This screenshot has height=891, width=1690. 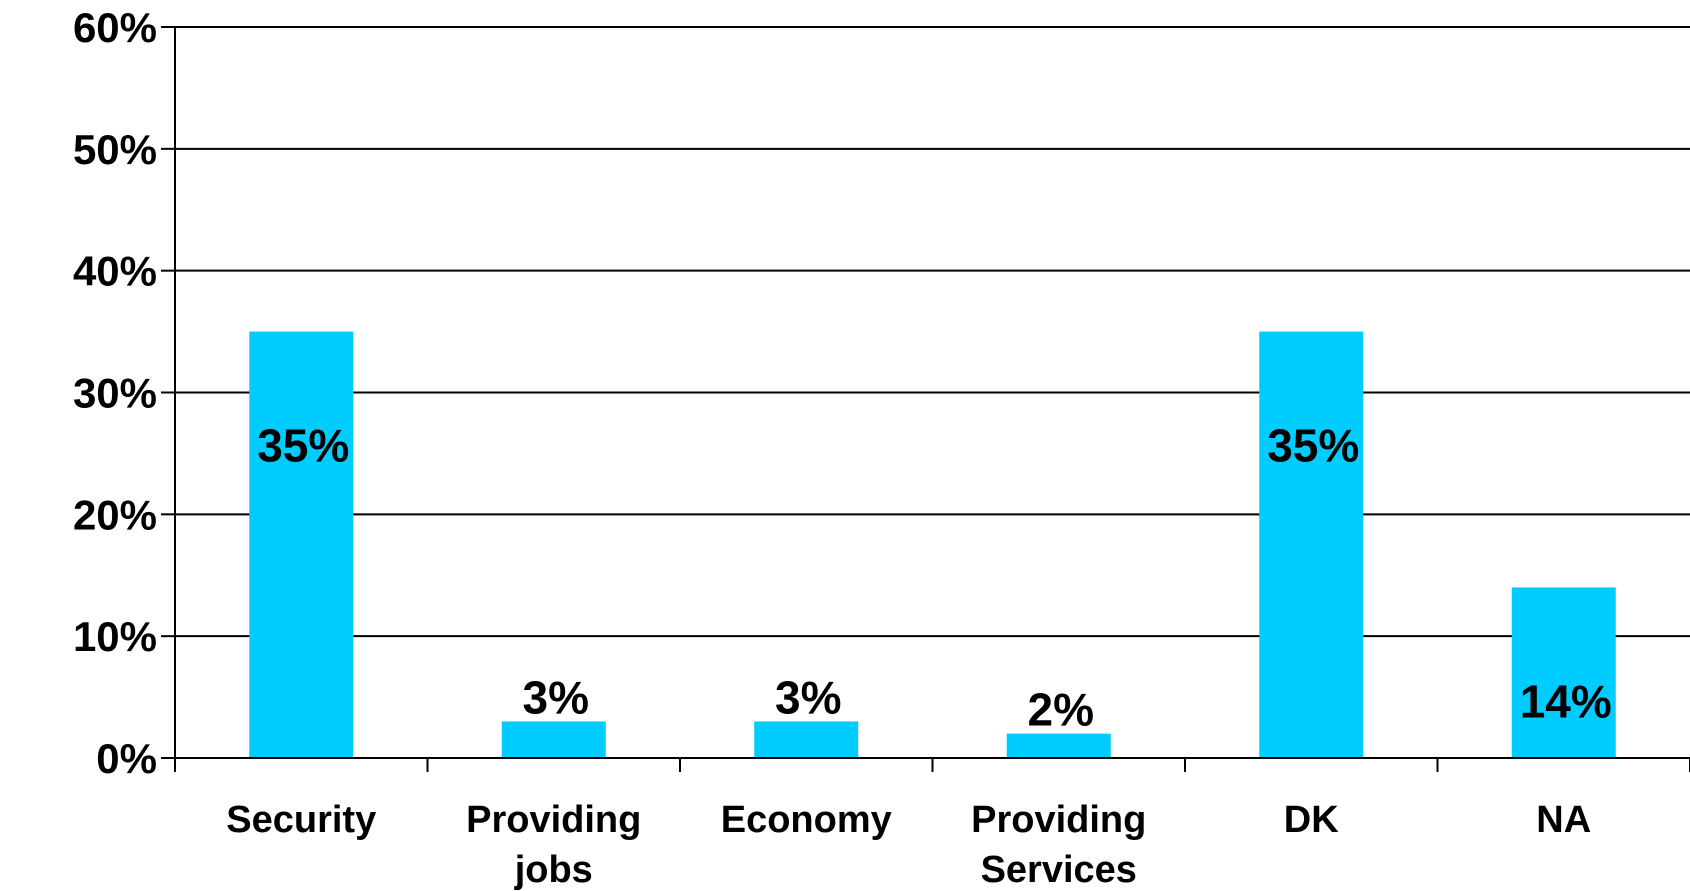 I want to click on y-tick-label: 60%, so click(x=115, y=27).